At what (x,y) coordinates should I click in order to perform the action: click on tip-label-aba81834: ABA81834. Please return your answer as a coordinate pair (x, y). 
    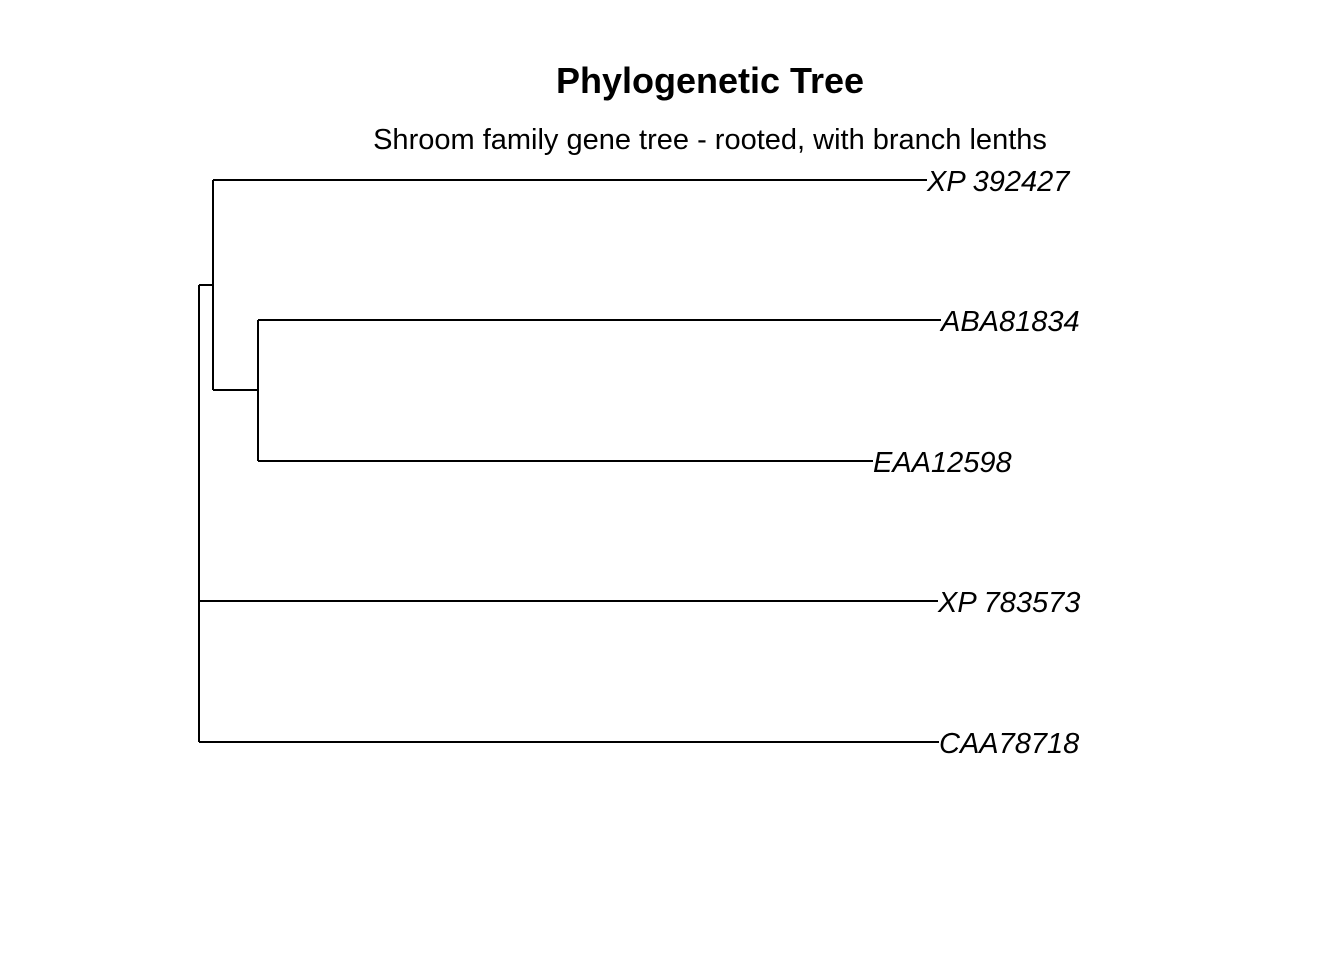
    Looking at the image, I should click on (1009, 322).